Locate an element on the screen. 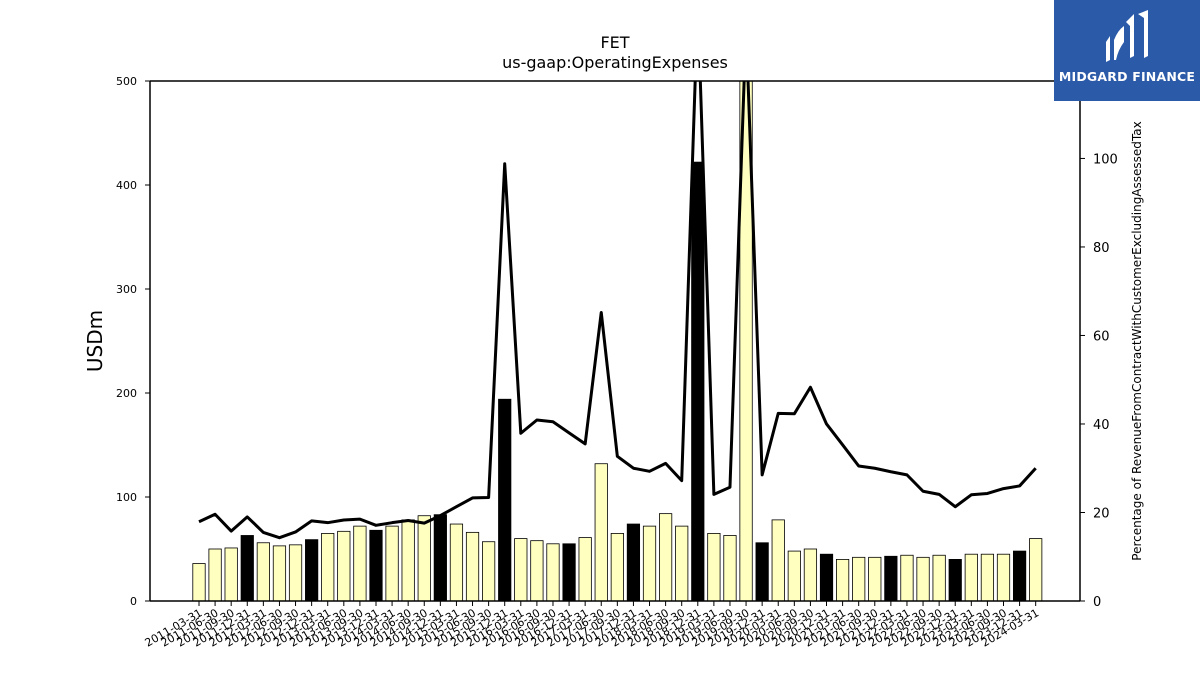  y2-tick-label: 80 is located at coordinates (1101, 248).